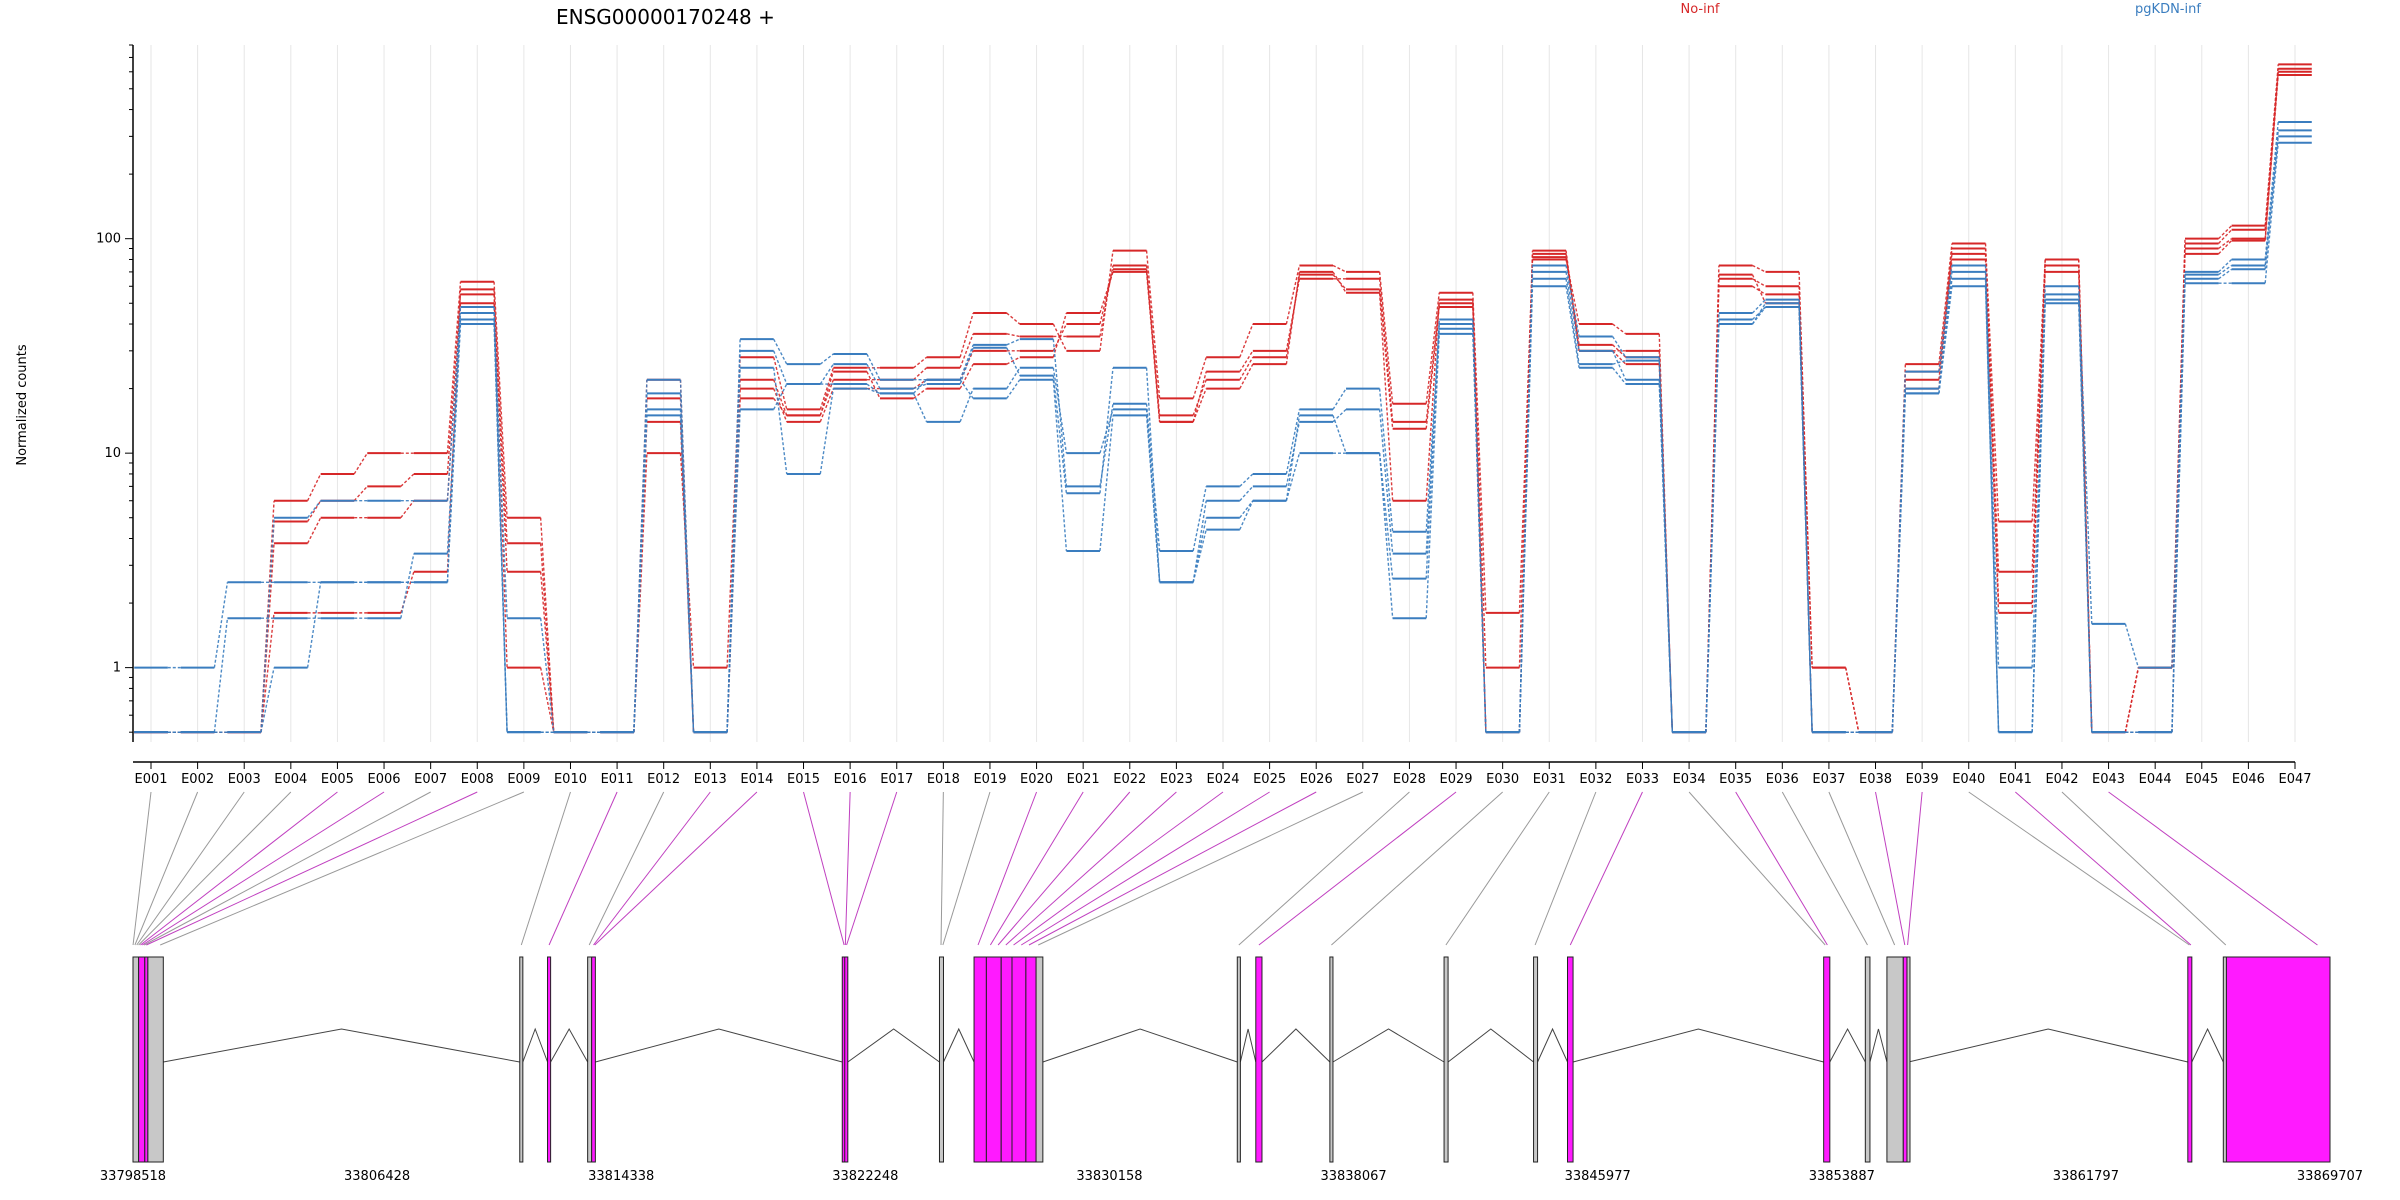 The image size is (2400, 1200). Describe the element at coordinates (384, 779) in the screenshot. I see `x-tick-label: E006` at that location.